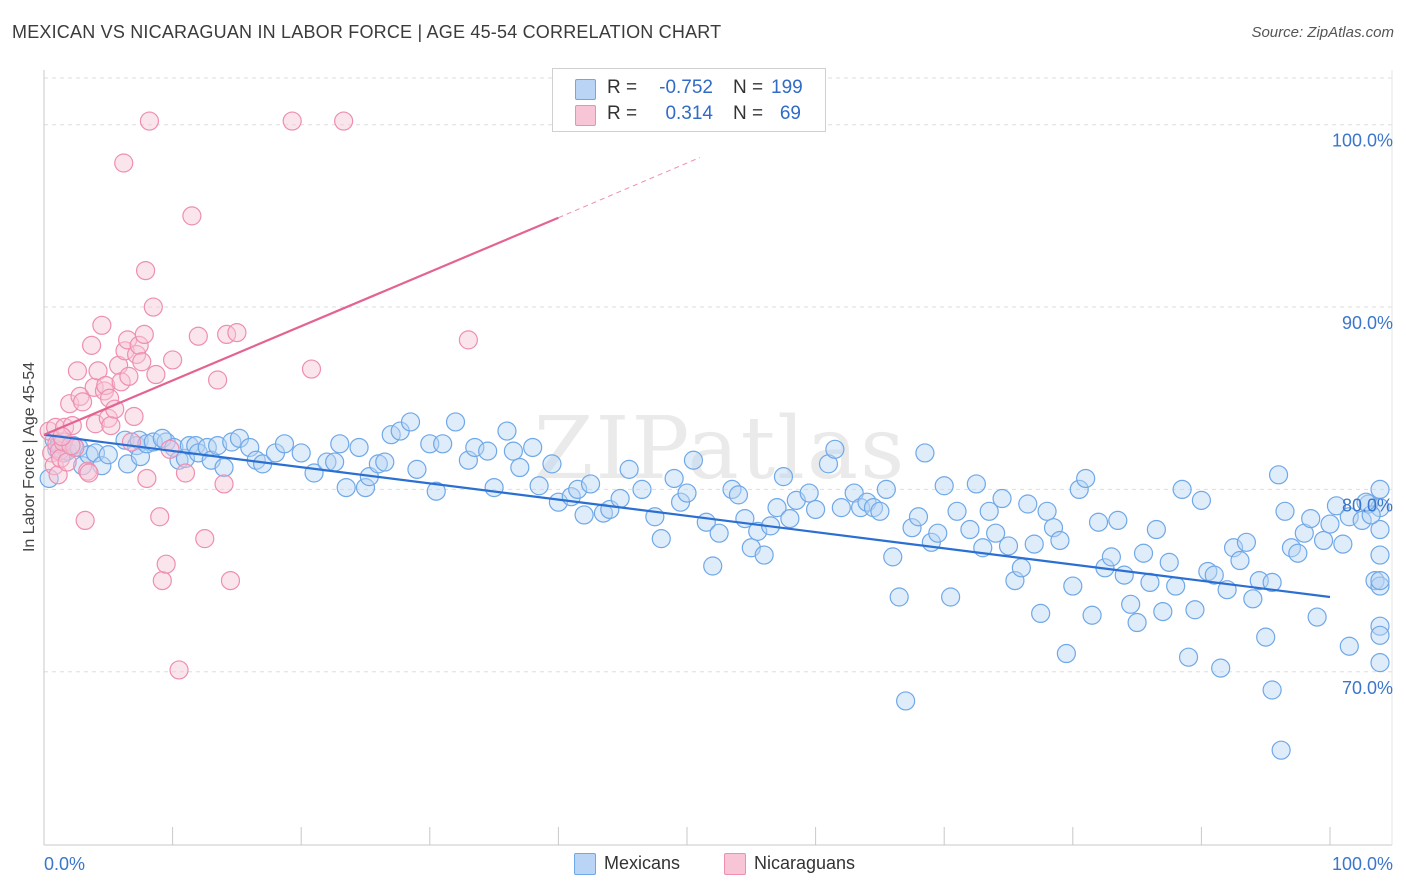 The image size is (1406, 892). What do you see at coordinates (29, 457) in the screenshot?
I see `y-axis-label: In Labor Force | Age 45-54` at bounding box center [29, 457].